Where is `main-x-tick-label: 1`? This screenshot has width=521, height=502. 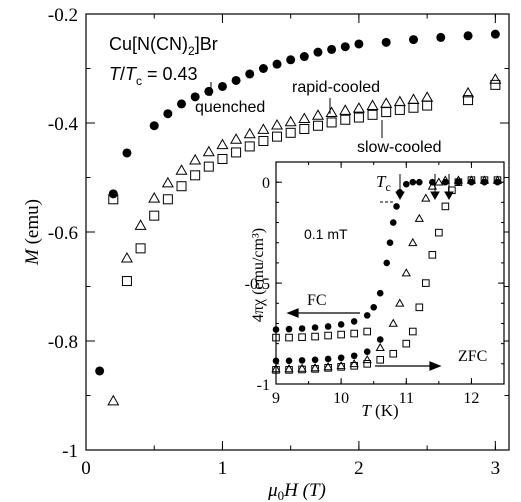 main-x-tick-label: 1 is located at coordinates (223, 468).